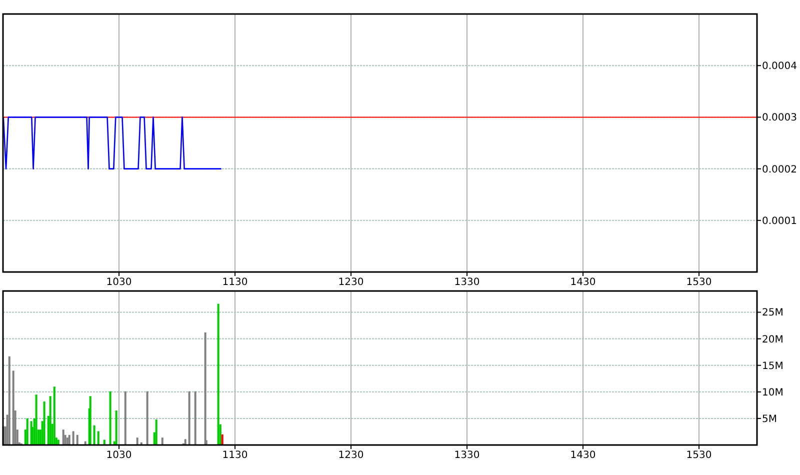  I want to click on y-tick-label: 0.0002, so click(779, 170).